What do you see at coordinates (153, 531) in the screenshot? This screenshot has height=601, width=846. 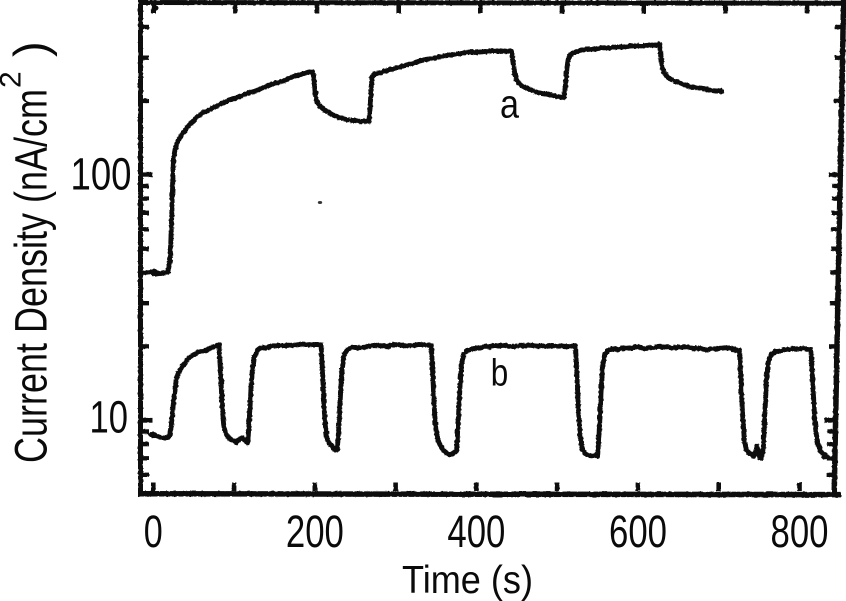 I see `svg-text: 0` at bounding box center [153, 531].